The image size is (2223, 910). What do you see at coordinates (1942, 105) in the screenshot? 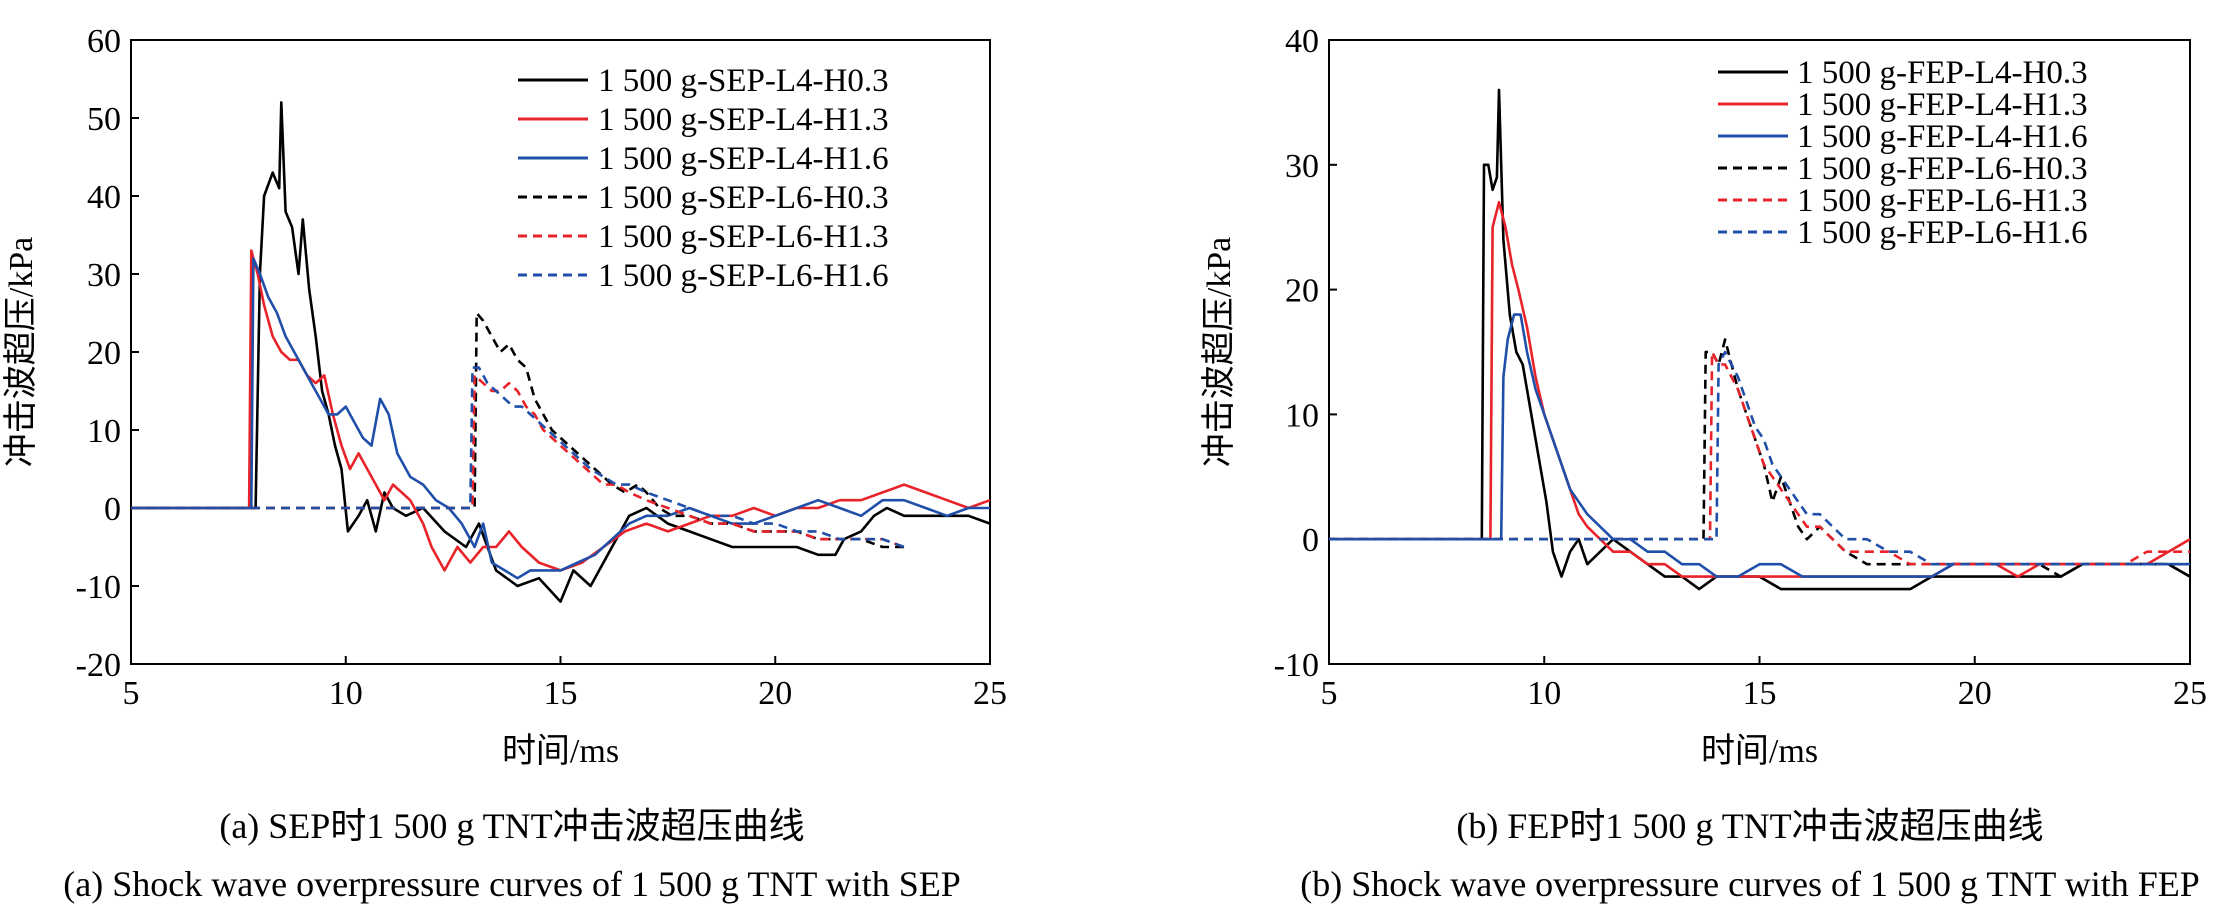
I see `legend-label: 1 500 g-FEP-L4-H1.3` at bounding box center [1942, 105].